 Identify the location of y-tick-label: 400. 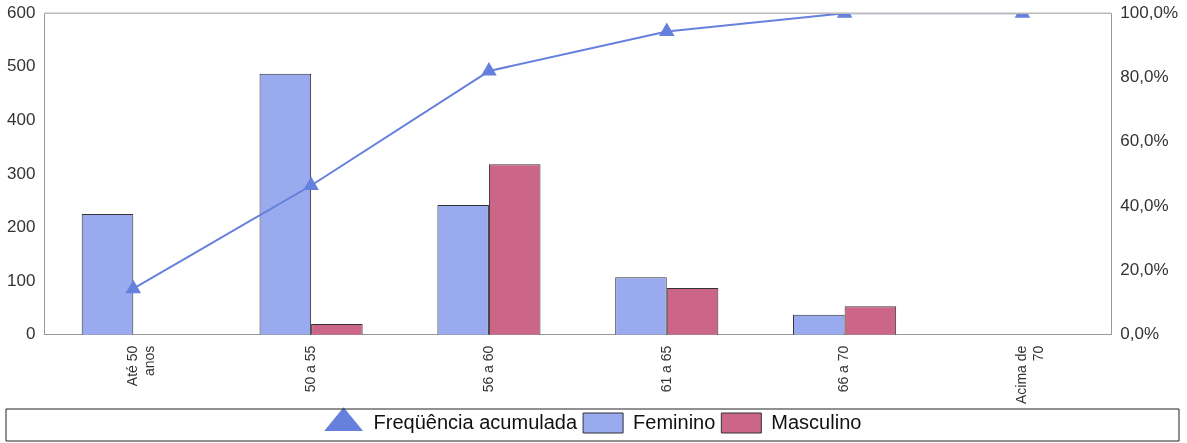
(21, 120).